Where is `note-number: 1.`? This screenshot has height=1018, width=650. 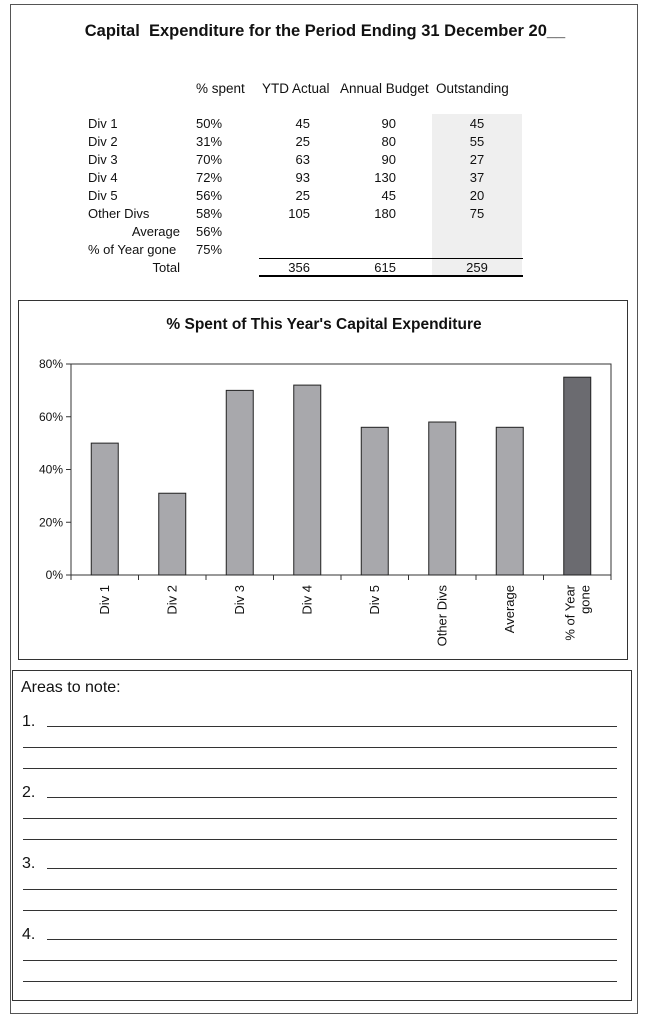 note-number: 1. is located at coordinates (29, 721).